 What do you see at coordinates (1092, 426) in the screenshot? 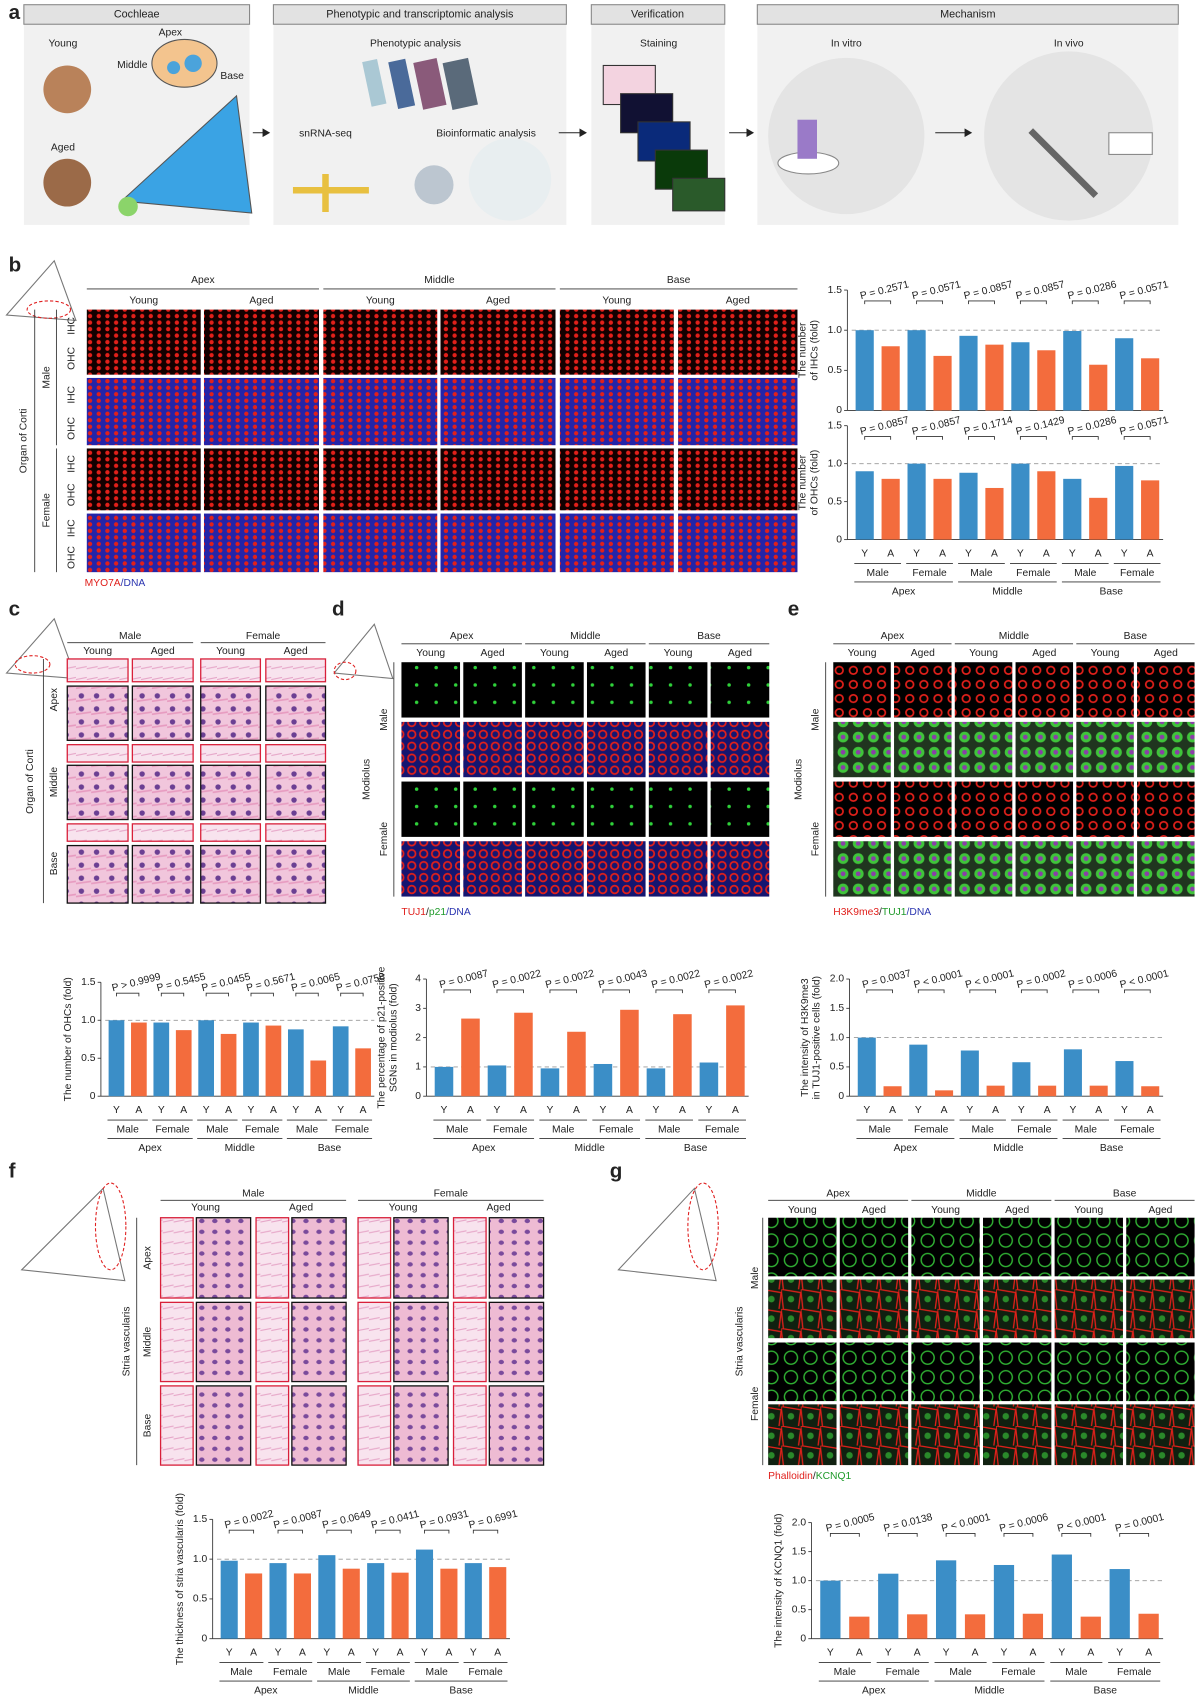
I see `p-value: P = 0.0286` at bounding box center [1092, 426].